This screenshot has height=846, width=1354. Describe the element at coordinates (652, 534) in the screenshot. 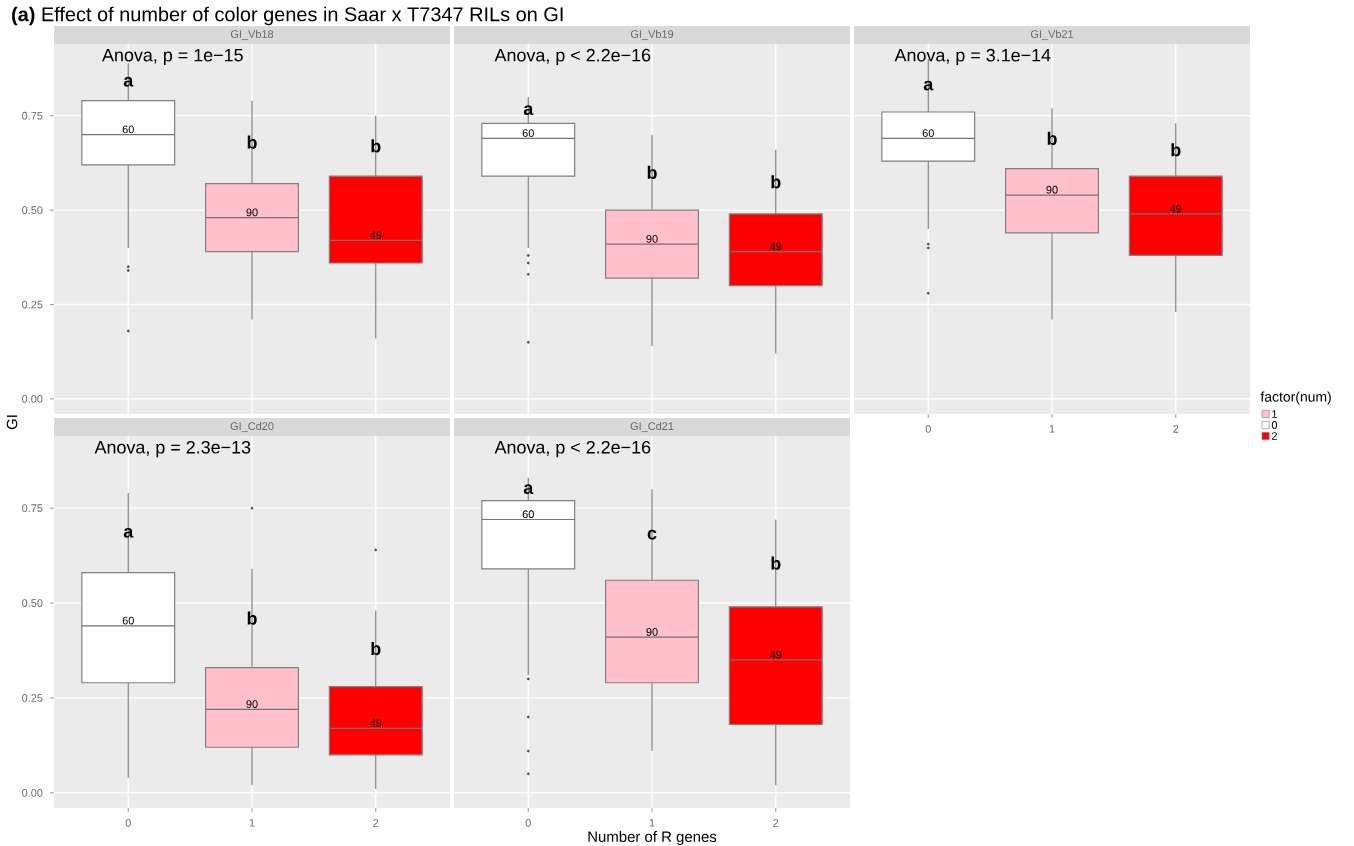

I see `annotation: c` at that location.